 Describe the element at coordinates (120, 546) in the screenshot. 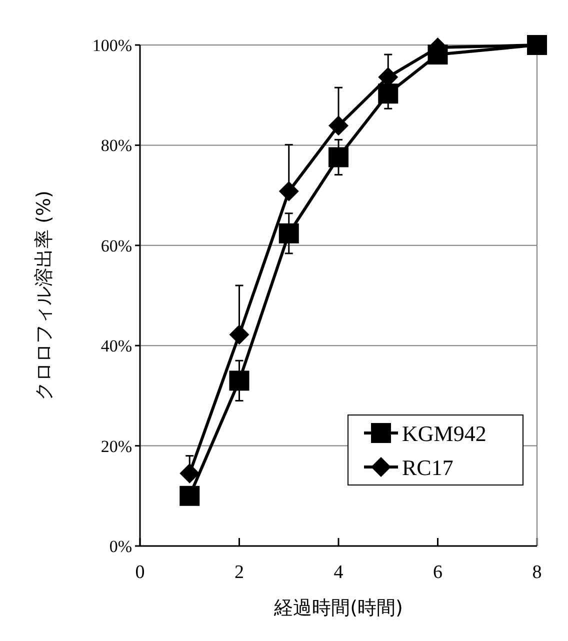

I see `y-tick-label: 0%` at that location.